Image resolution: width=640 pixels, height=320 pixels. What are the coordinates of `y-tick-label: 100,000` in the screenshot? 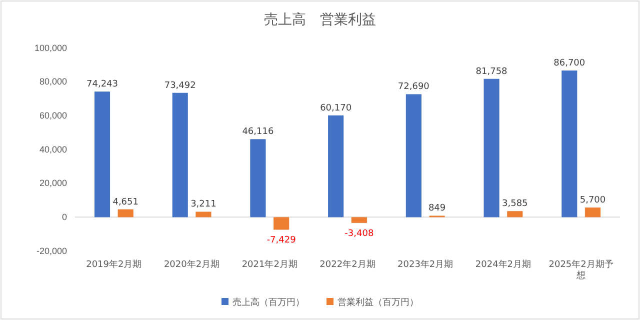 It's located at (50, 47).